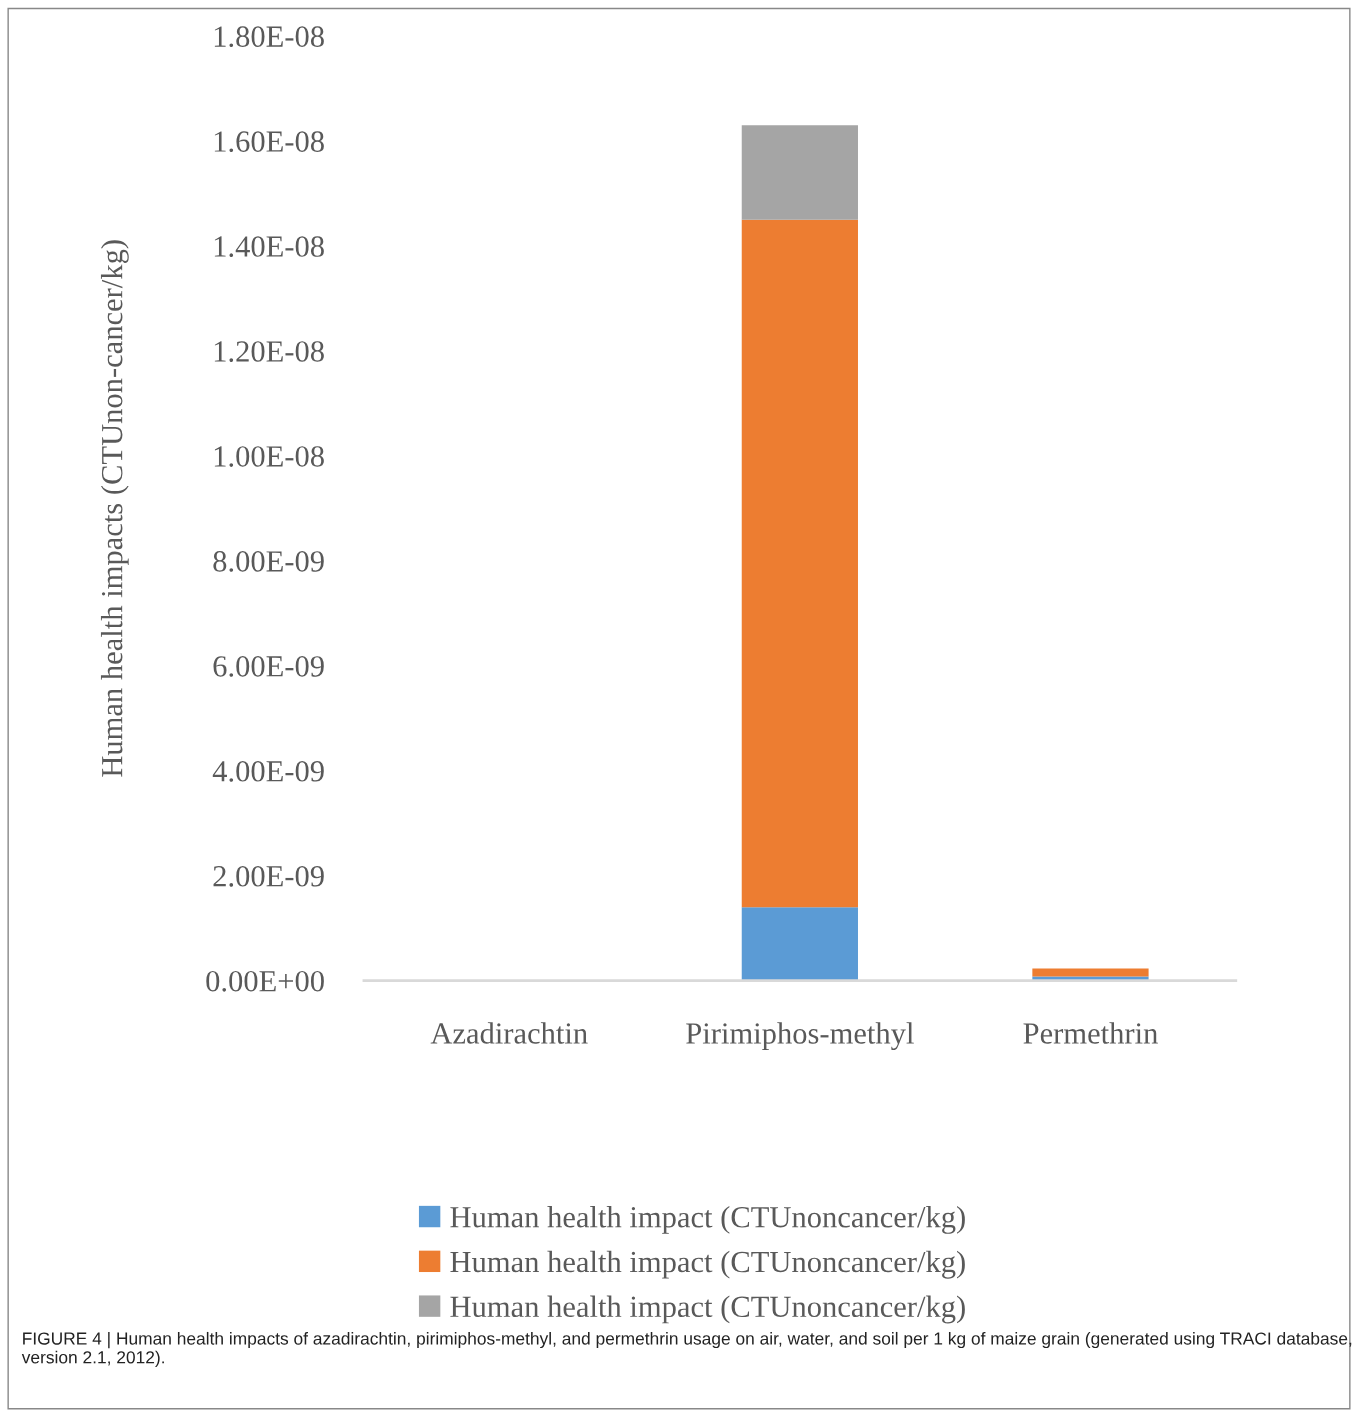 The image size is (1358, 1413). Describe the element at coordinates (268, 666) in the screenshot. I see `y-tick-label: 6.00E-09` at that location.